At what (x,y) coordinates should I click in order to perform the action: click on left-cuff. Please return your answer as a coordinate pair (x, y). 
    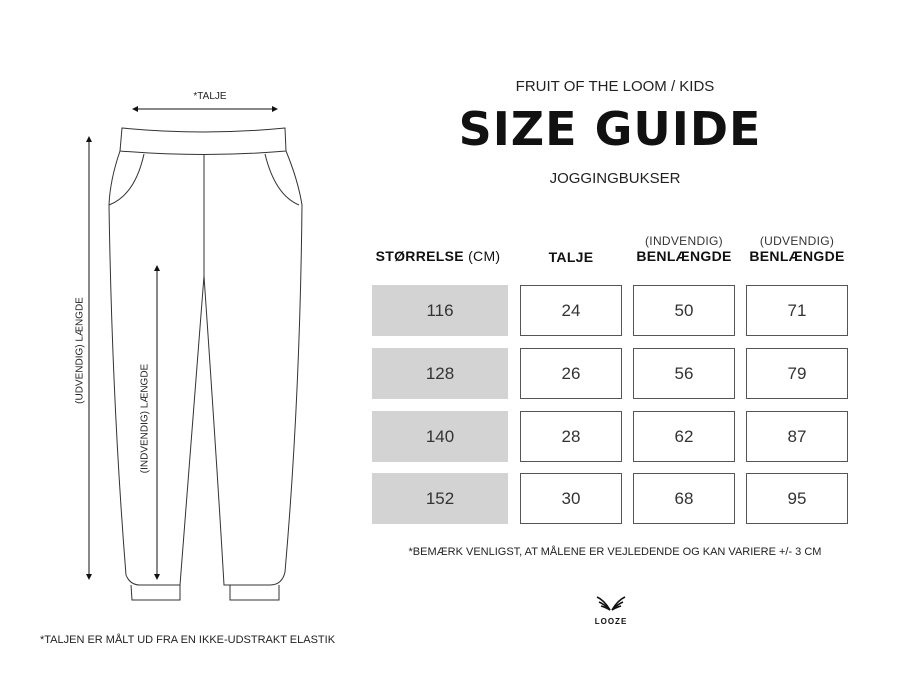
    Looking at the image, I should click on (155, 592).